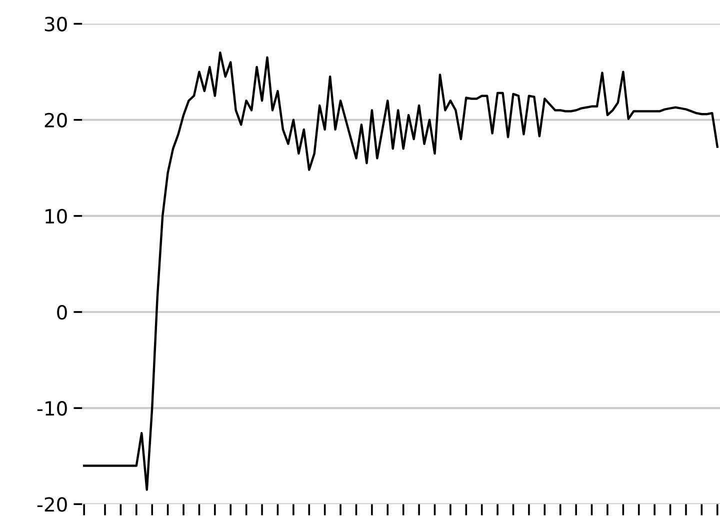 This screenshot has width=720, height=529. I want to click on y-tick-label: 20, so click(55, 120).